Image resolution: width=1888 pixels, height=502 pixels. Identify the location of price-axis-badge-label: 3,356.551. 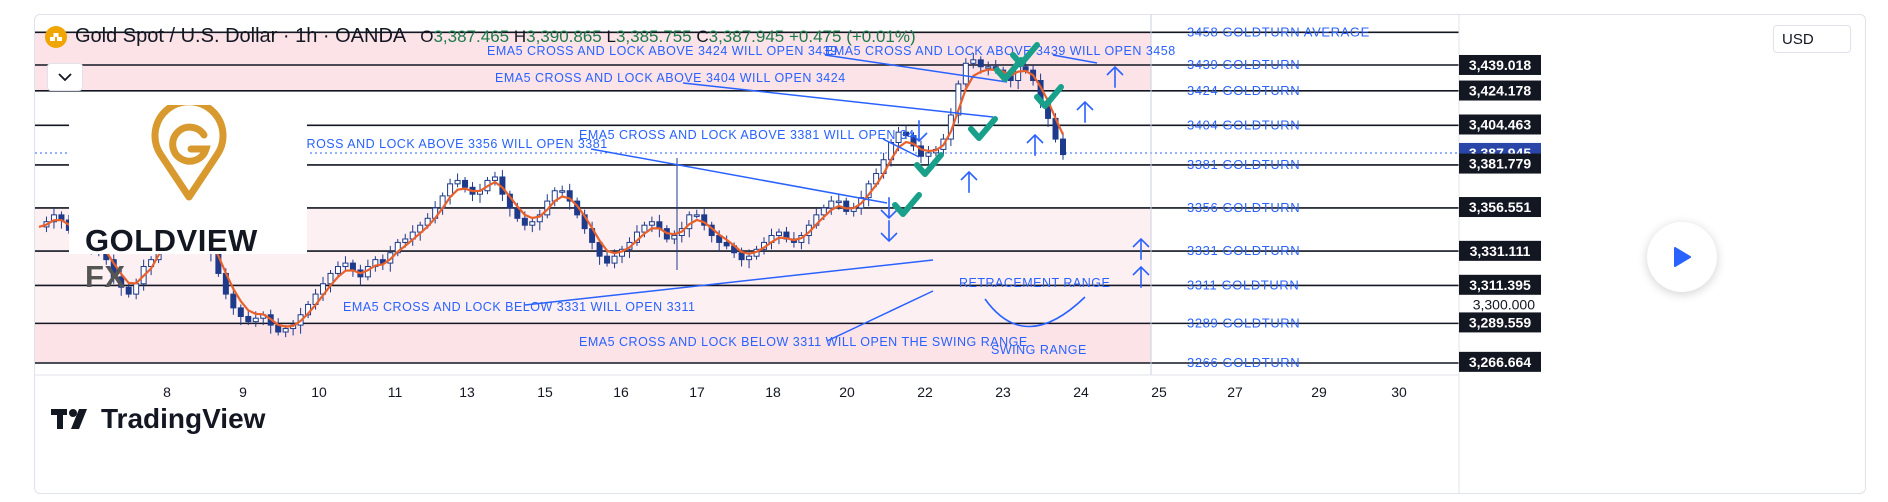
(1500, 207).